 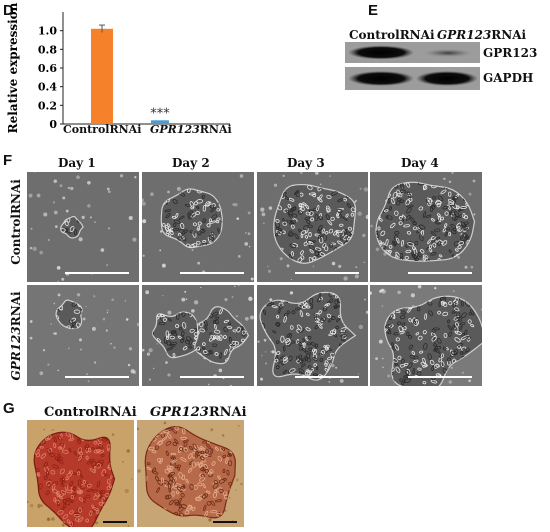 I want to click on column-label-g-gpr123: GPR123RNAi, so click(x=198, y=412).